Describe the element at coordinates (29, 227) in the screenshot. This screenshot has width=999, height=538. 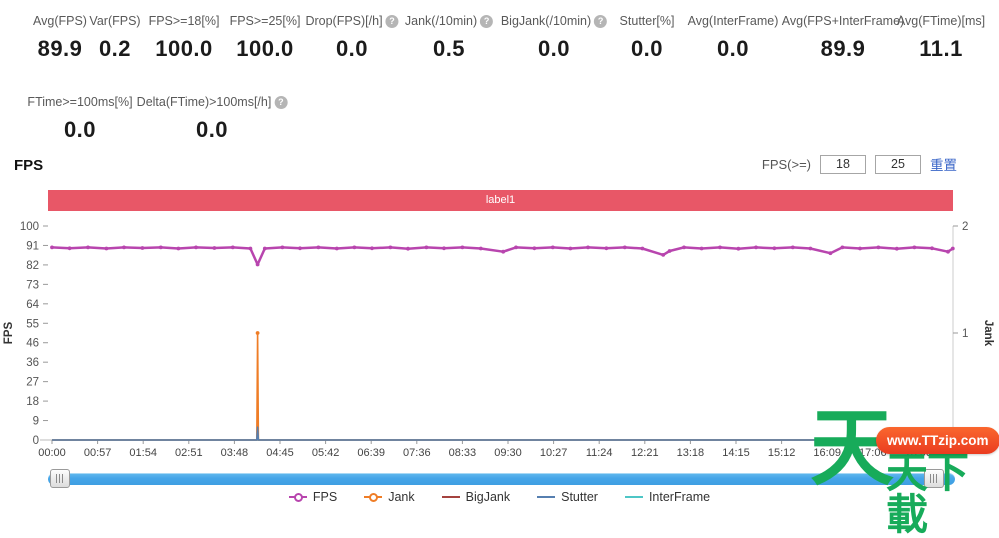
I see `left-axis-tick-label: 100` at that location.